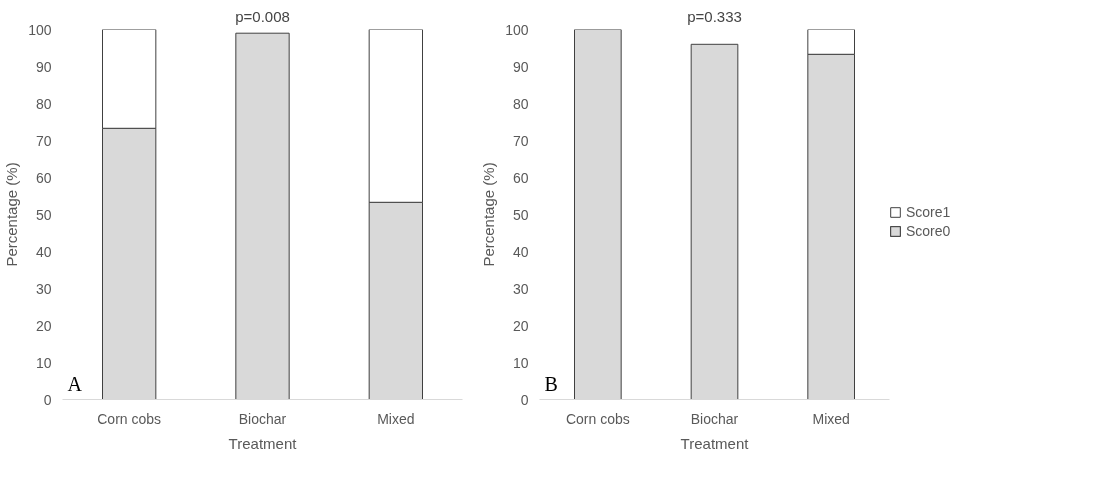 Image resolution: width=1114 pixels, height=496 pixels. What do you see at coordinates (262, 16) in the screenshot?
I see `chart-title: p=0.008` at bounding box center [262, 16].